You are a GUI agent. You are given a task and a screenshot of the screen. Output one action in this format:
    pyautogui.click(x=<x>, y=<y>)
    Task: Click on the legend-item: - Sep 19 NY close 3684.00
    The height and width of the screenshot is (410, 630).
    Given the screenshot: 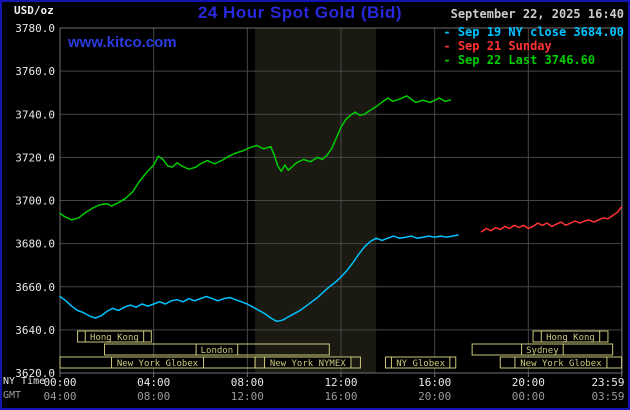 What is the action you would take?
    pyautogui.click(x=533, y=32)
    